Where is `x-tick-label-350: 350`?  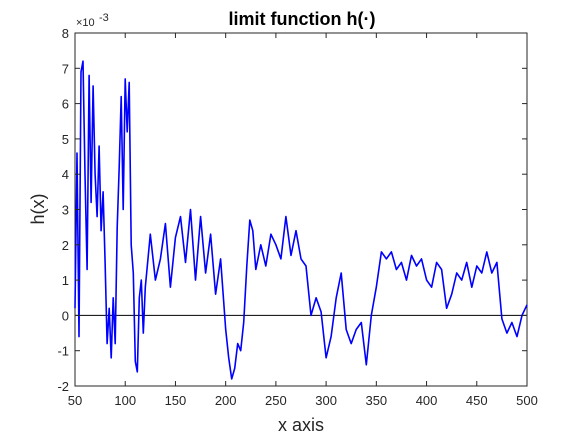
x-tick-label-350: 350 is located at coordinates (376, 400).